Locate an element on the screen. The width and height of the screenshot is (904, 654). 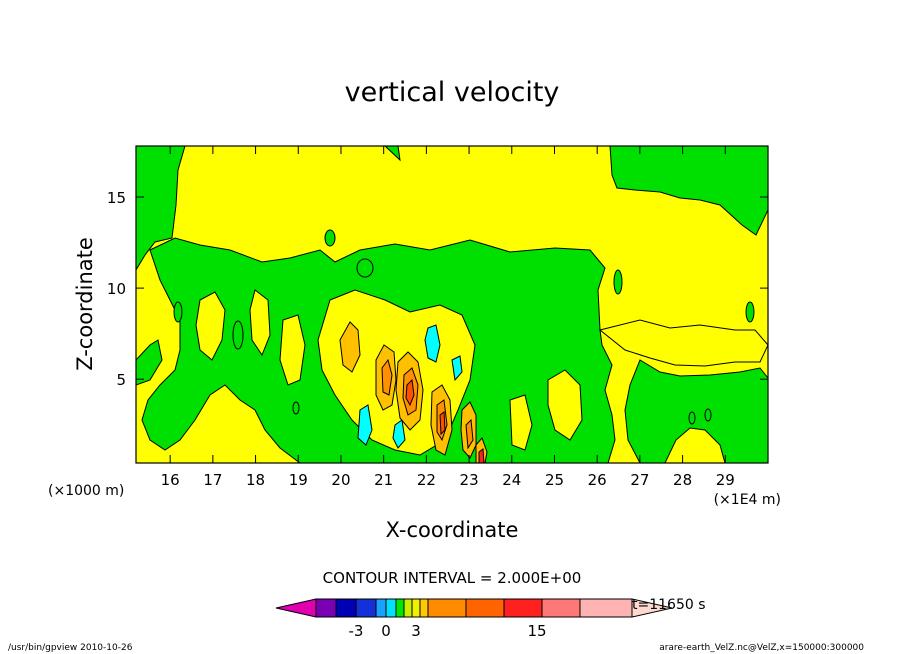
colorbar-arrow-right is located at coordinates (652, 608).